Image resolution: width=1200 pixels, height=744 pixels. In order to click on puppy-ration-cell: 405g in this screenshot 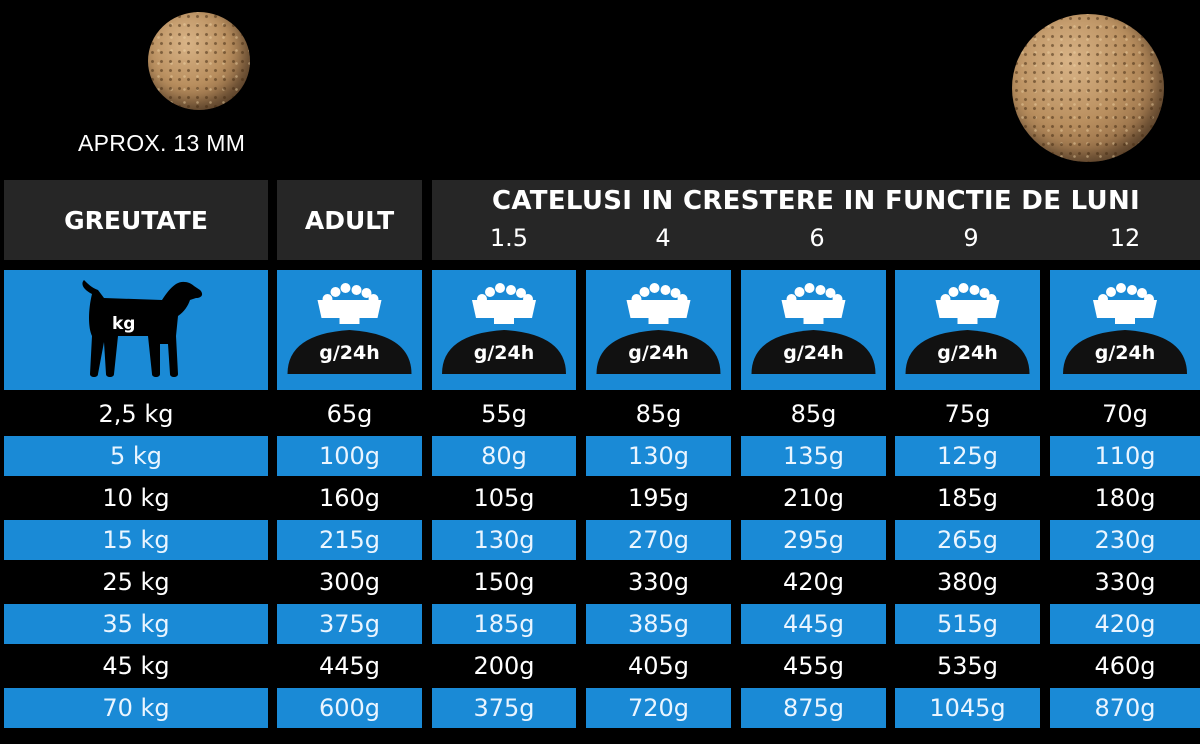, I will do `click(658, 666)`.